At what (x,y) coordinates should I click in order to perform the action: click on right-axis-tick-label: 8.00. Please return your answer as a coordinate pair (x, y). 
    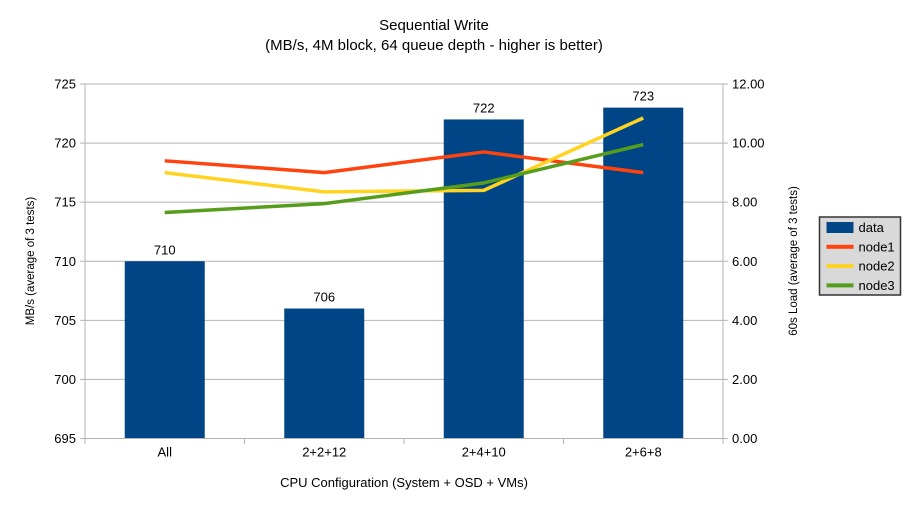
    Looking at the image, I should click on (744, 202).